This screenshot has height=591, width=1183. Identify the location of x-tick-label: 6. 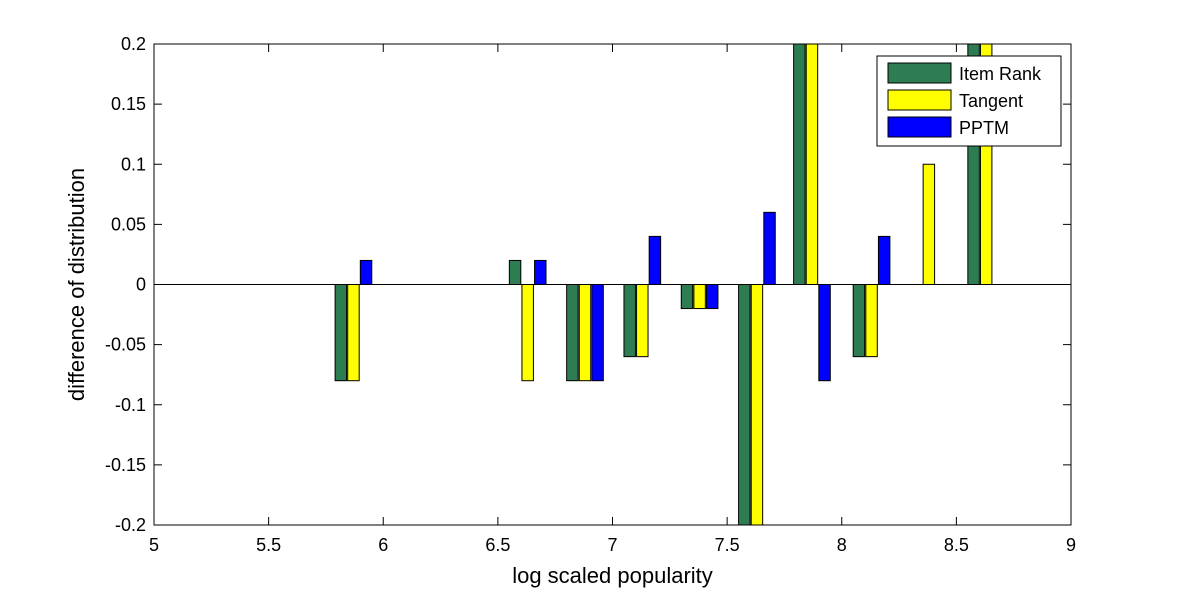
(383, 545).